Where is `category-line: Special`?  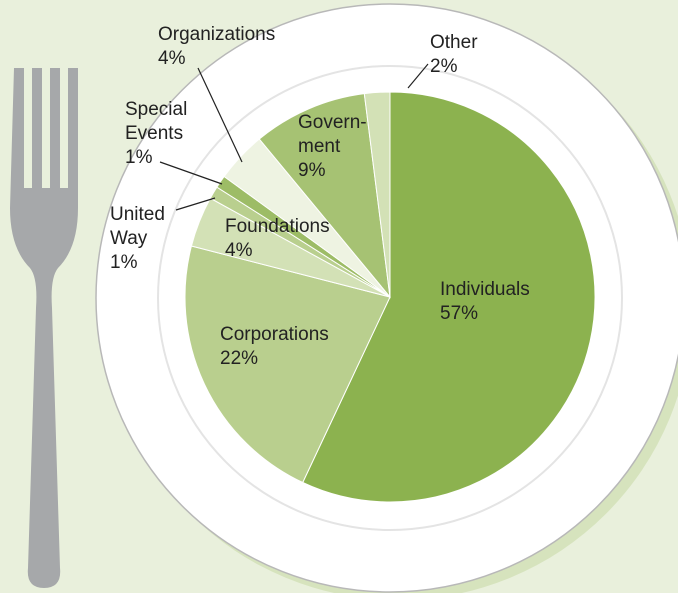
category-line: Special is located at coordinates (156, 109).